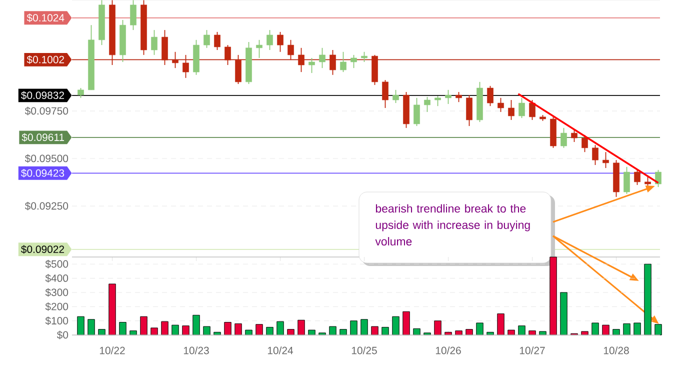 This screenshot has width=674, height=369. What do you see at coordinates (46, 111) in the screenshot?
I see `y-tick-label: $0.09750` at bounding box center [46, 111].